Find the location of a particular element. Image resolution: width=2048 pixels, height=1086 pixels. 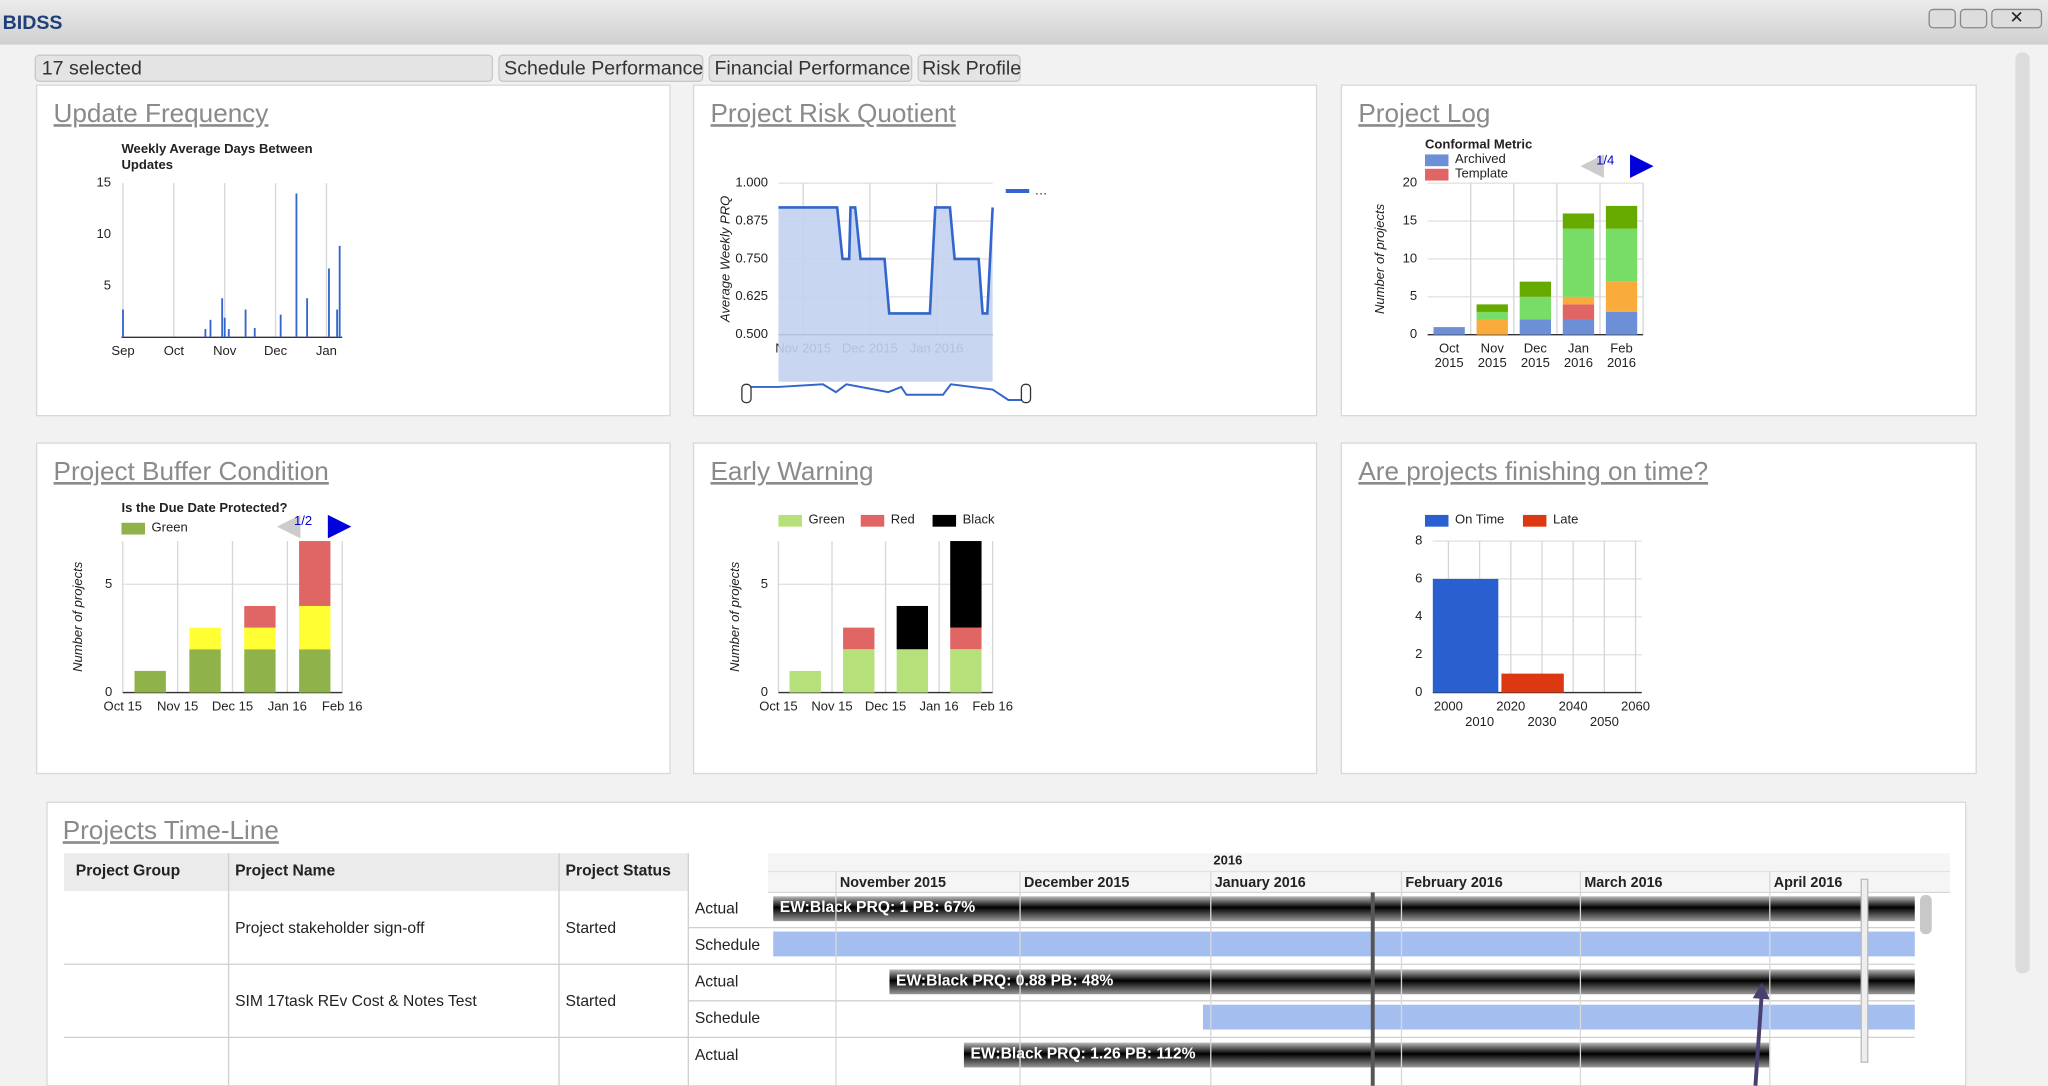

scrollbar is located at coordinates (2022, 513).